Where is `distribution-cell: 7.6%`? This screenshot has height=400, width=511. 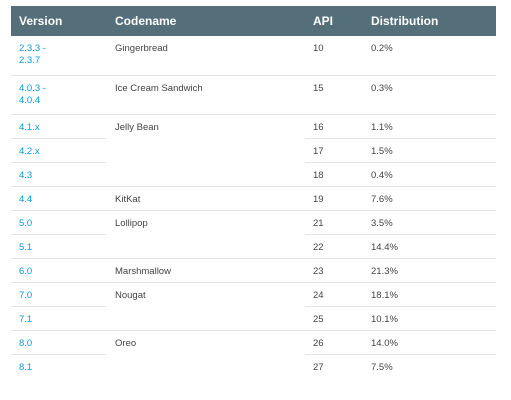 distribution-cell: 7.6% is located at coordinates (429, 198).